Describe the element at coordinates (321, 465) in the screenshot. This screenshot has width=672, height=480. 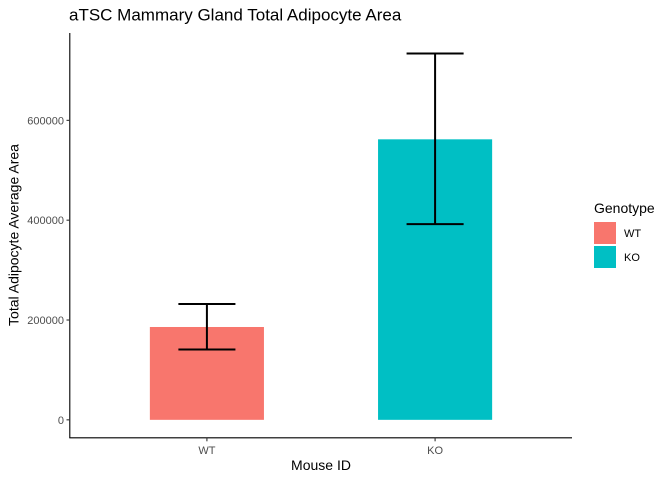
I see `x-axis-title: Mouse ID` at that location.